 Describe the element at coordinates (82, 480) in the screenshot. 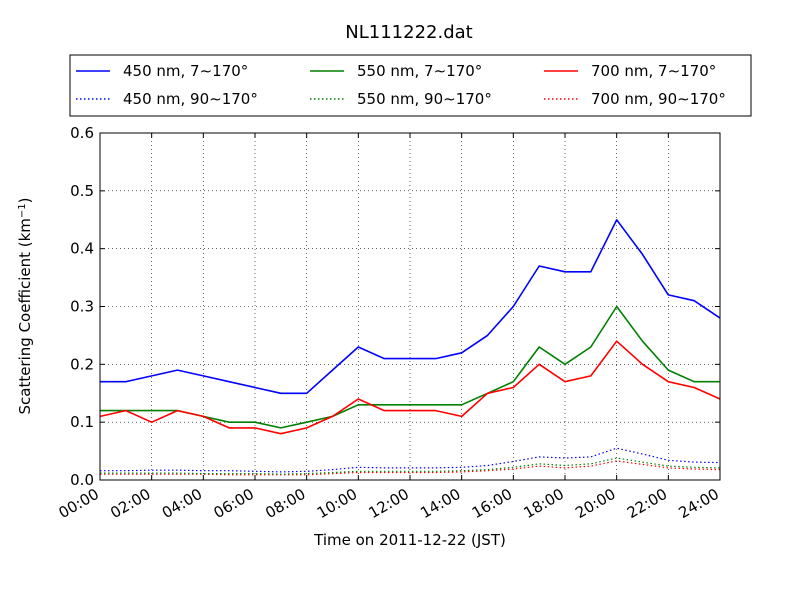

I see `y-tick-label: 0.0` at that location.